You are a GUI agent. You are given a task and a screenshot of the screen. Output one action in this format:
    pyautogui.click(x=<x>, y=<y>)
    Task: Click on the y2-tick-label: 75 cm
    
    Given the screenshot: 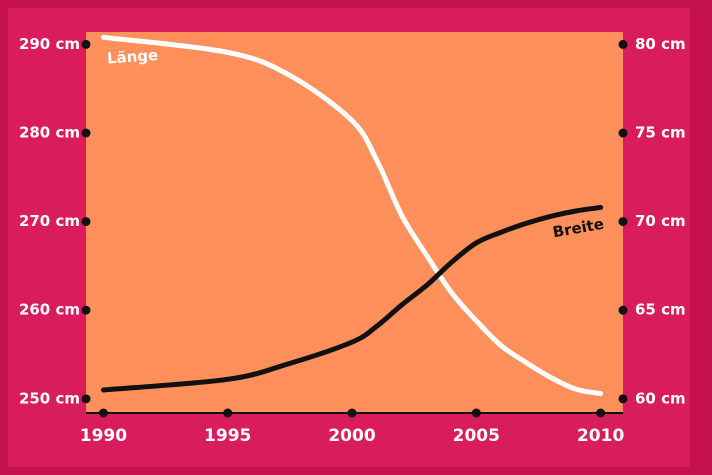 What is the action you would take?
    pyautogui.click(x=660, y=133)
    